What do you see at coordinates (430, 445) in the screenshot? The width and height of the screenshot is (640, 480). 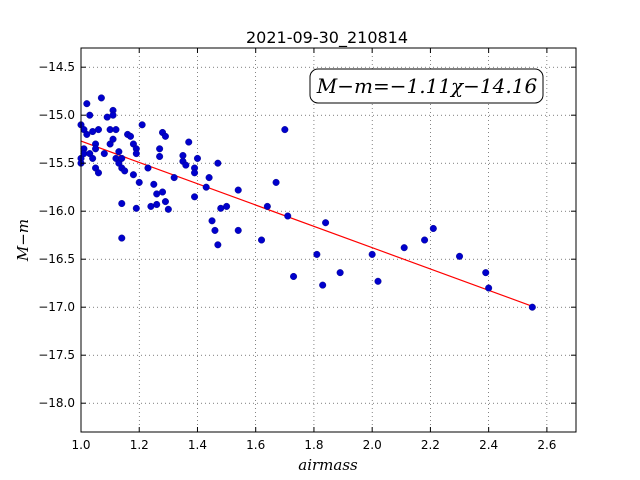 I see `x-tick-label: 2.2` at bounding box center [430, 445].